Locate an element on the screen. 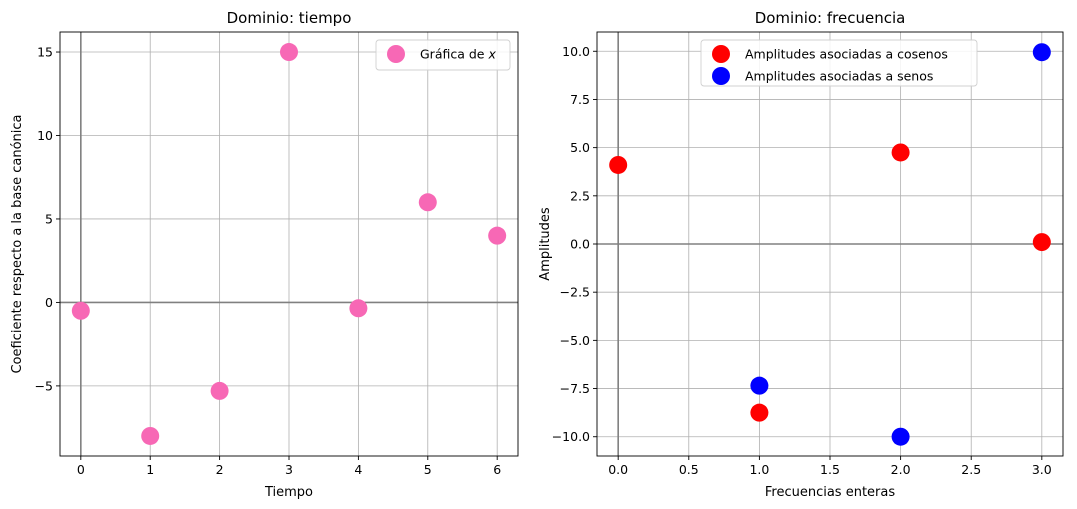  legend-label-math: x is located at coordinates (491, 54).